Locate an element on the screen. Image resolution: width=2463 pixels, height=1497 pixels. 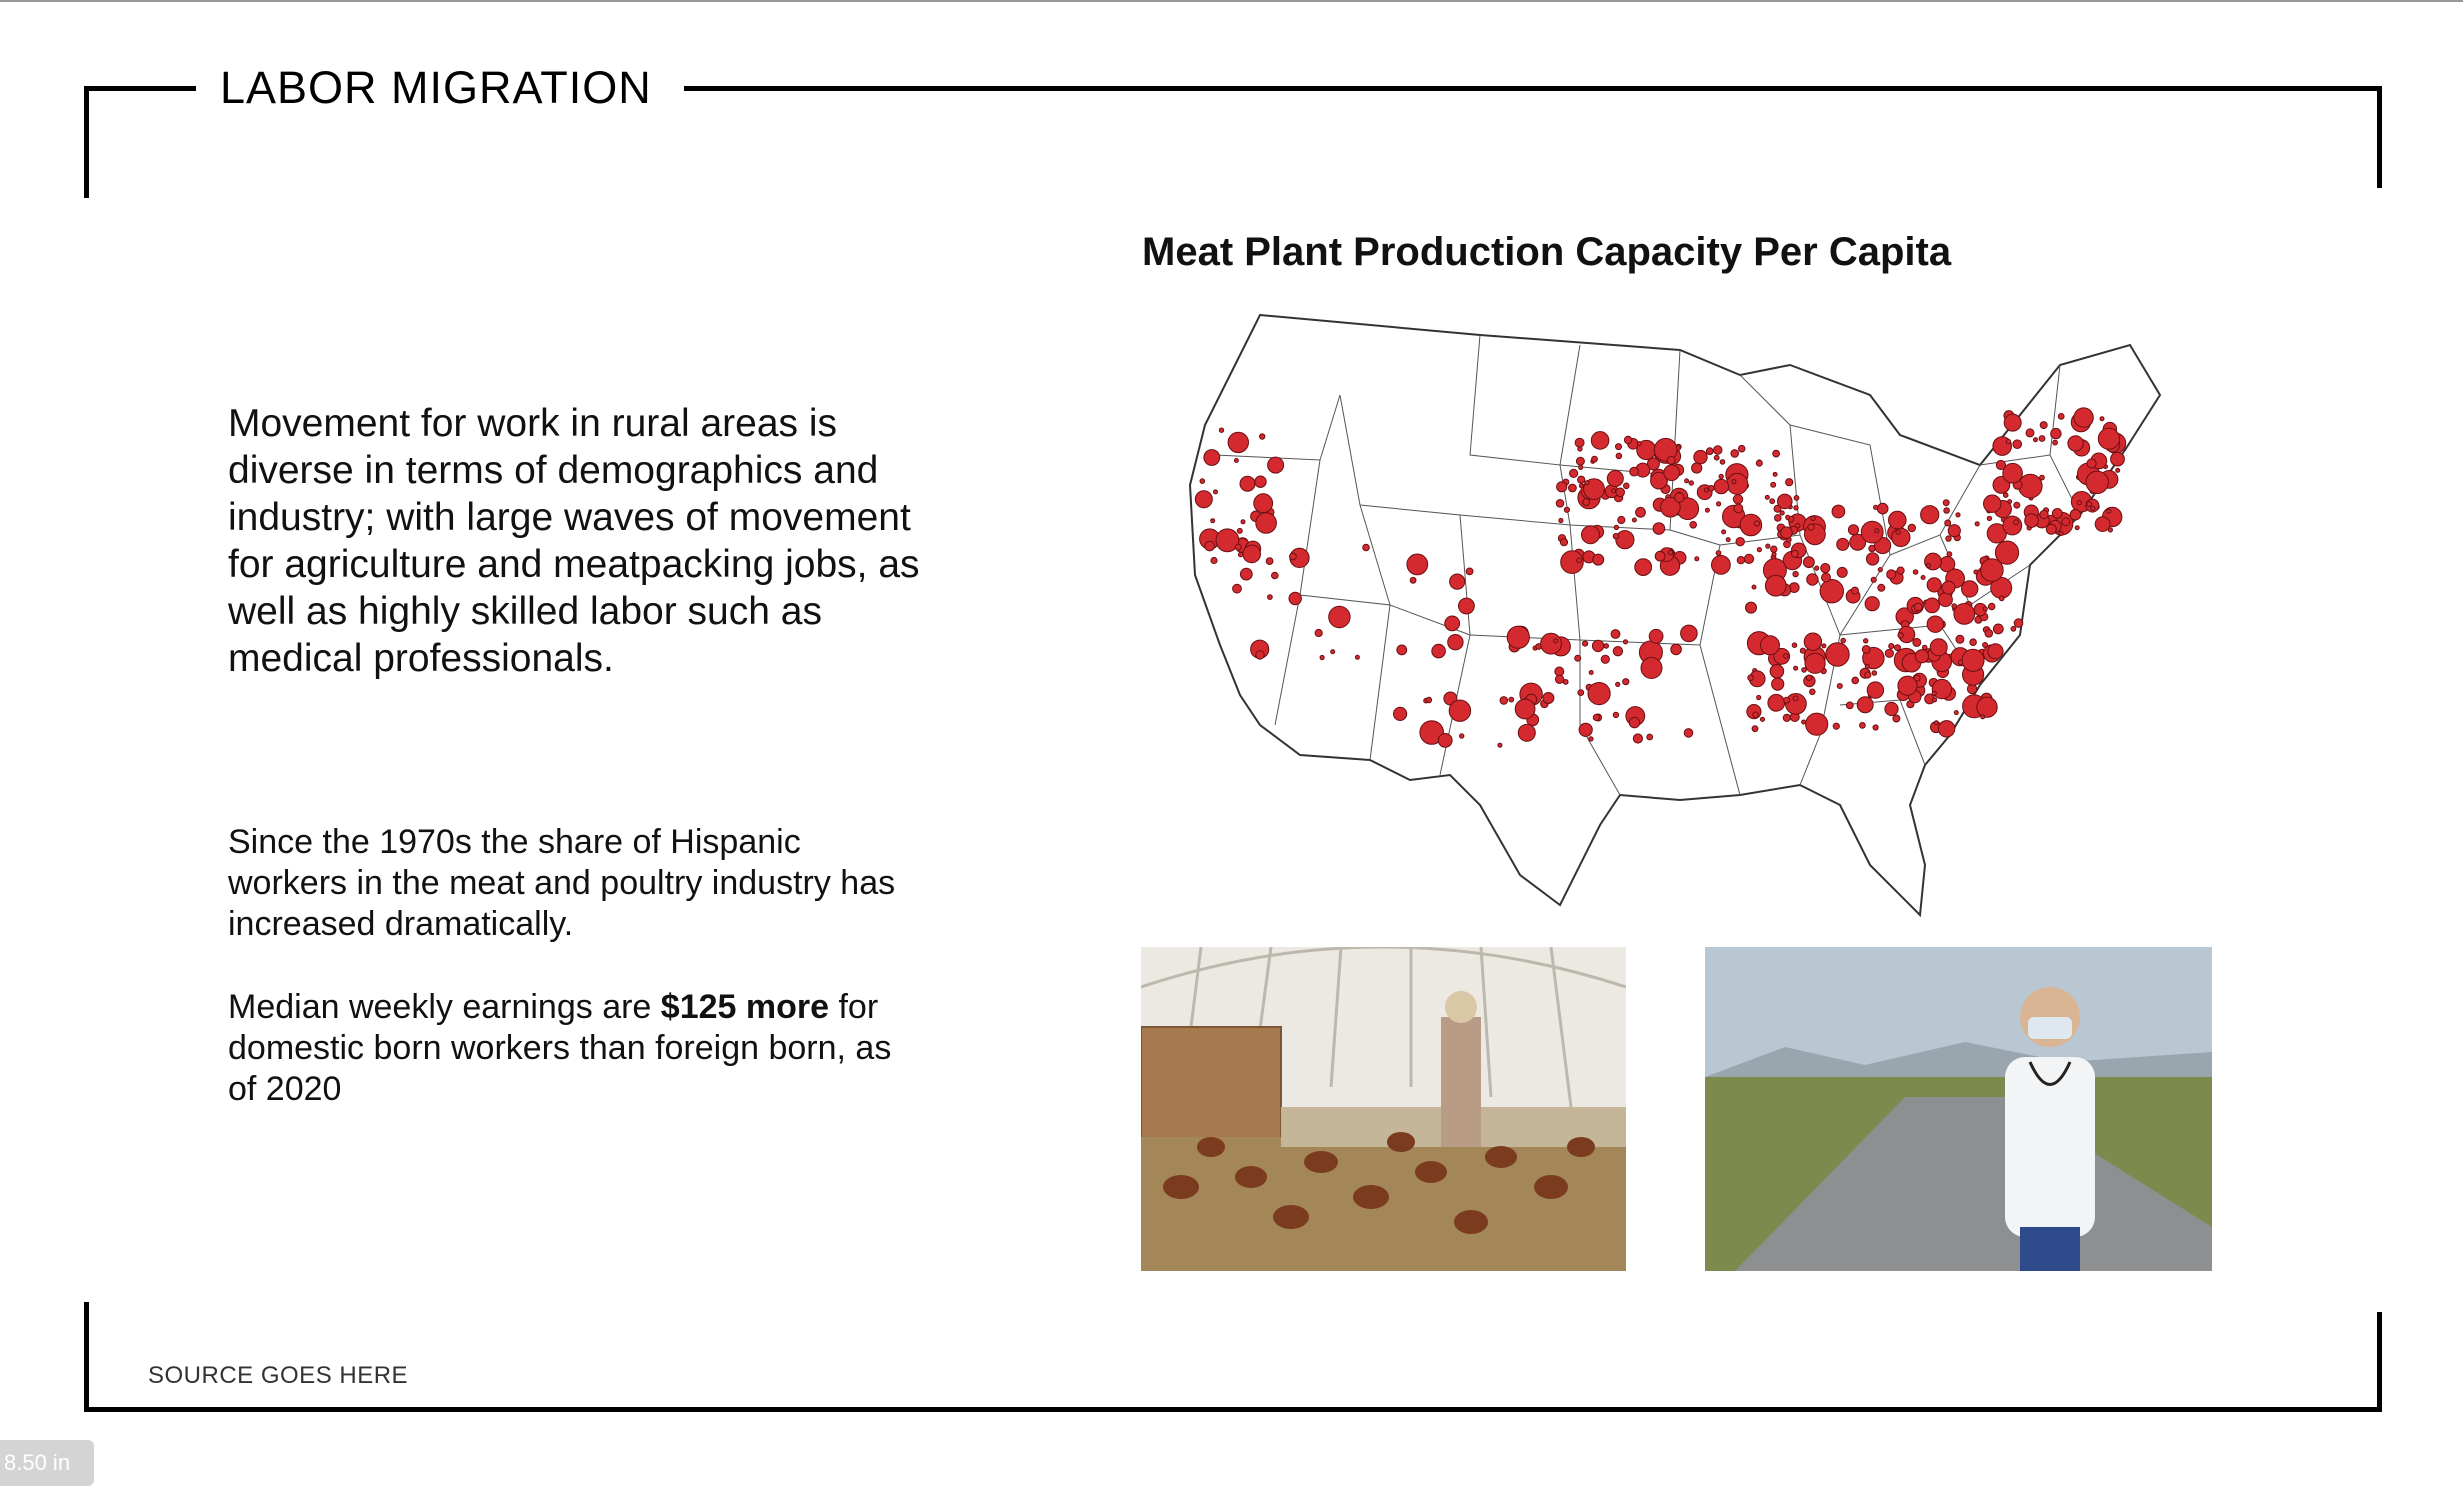
frame-right-lower-edge is located at coordinates (2379, 1362).